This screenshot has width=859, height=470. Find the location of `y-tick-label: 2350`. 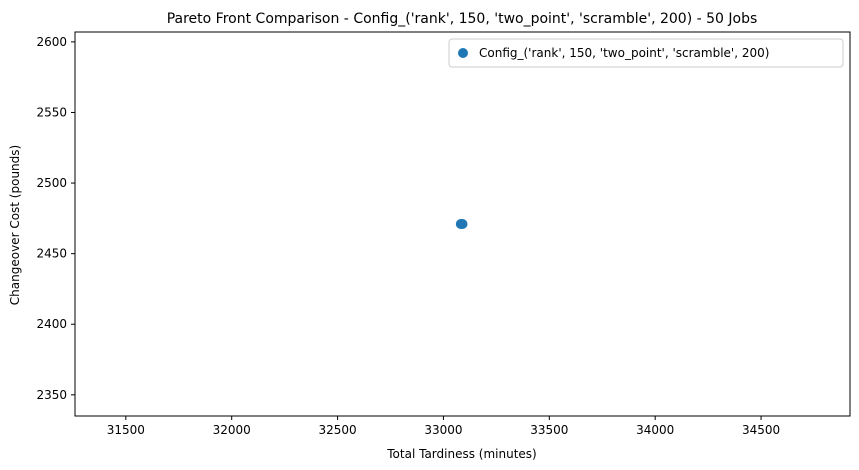

y-tick-label: 2350 is located at coordinates (51, 395).